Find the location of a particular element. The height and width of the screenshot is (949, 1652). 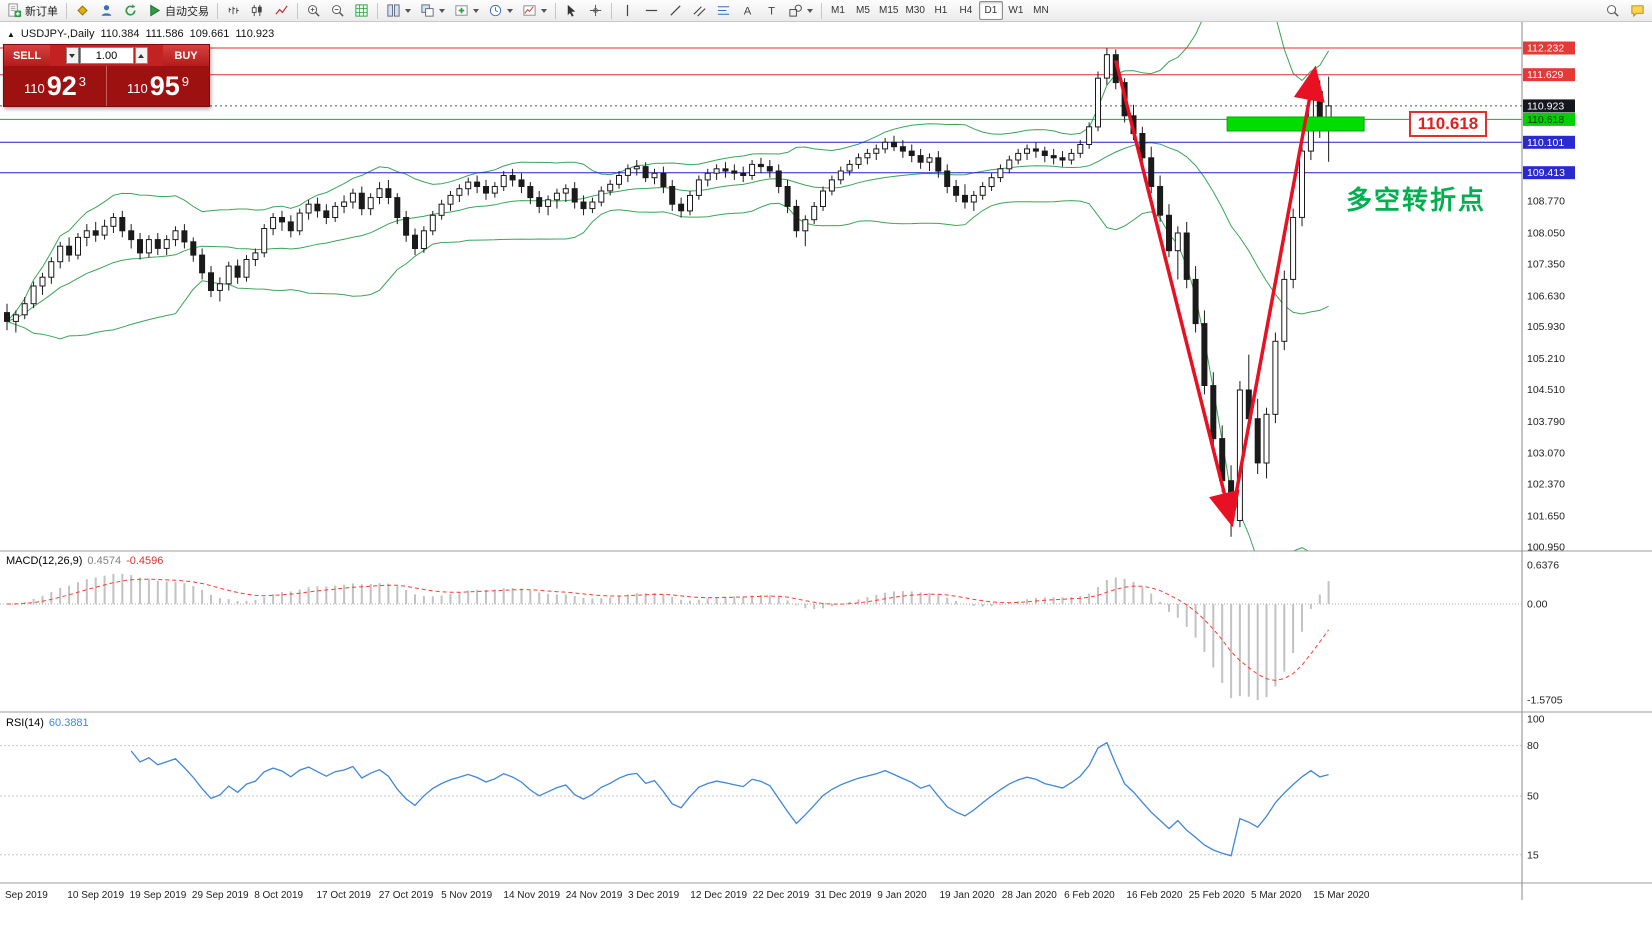

label-button: T is located at coordinates (771, 10).